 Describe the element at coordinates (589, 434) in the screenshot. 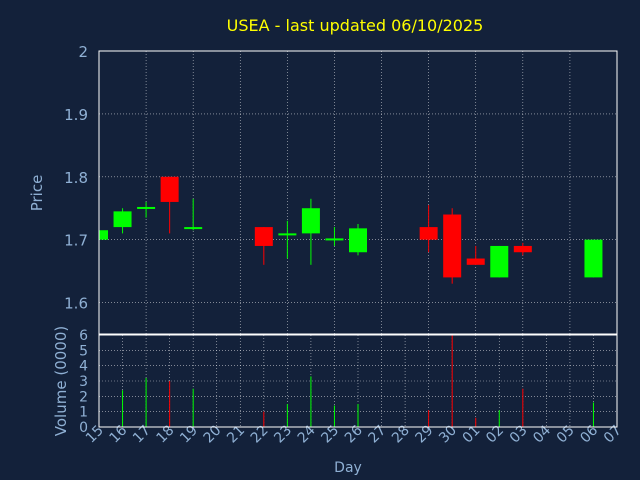

I see `day-tick-label: 06` at that location.